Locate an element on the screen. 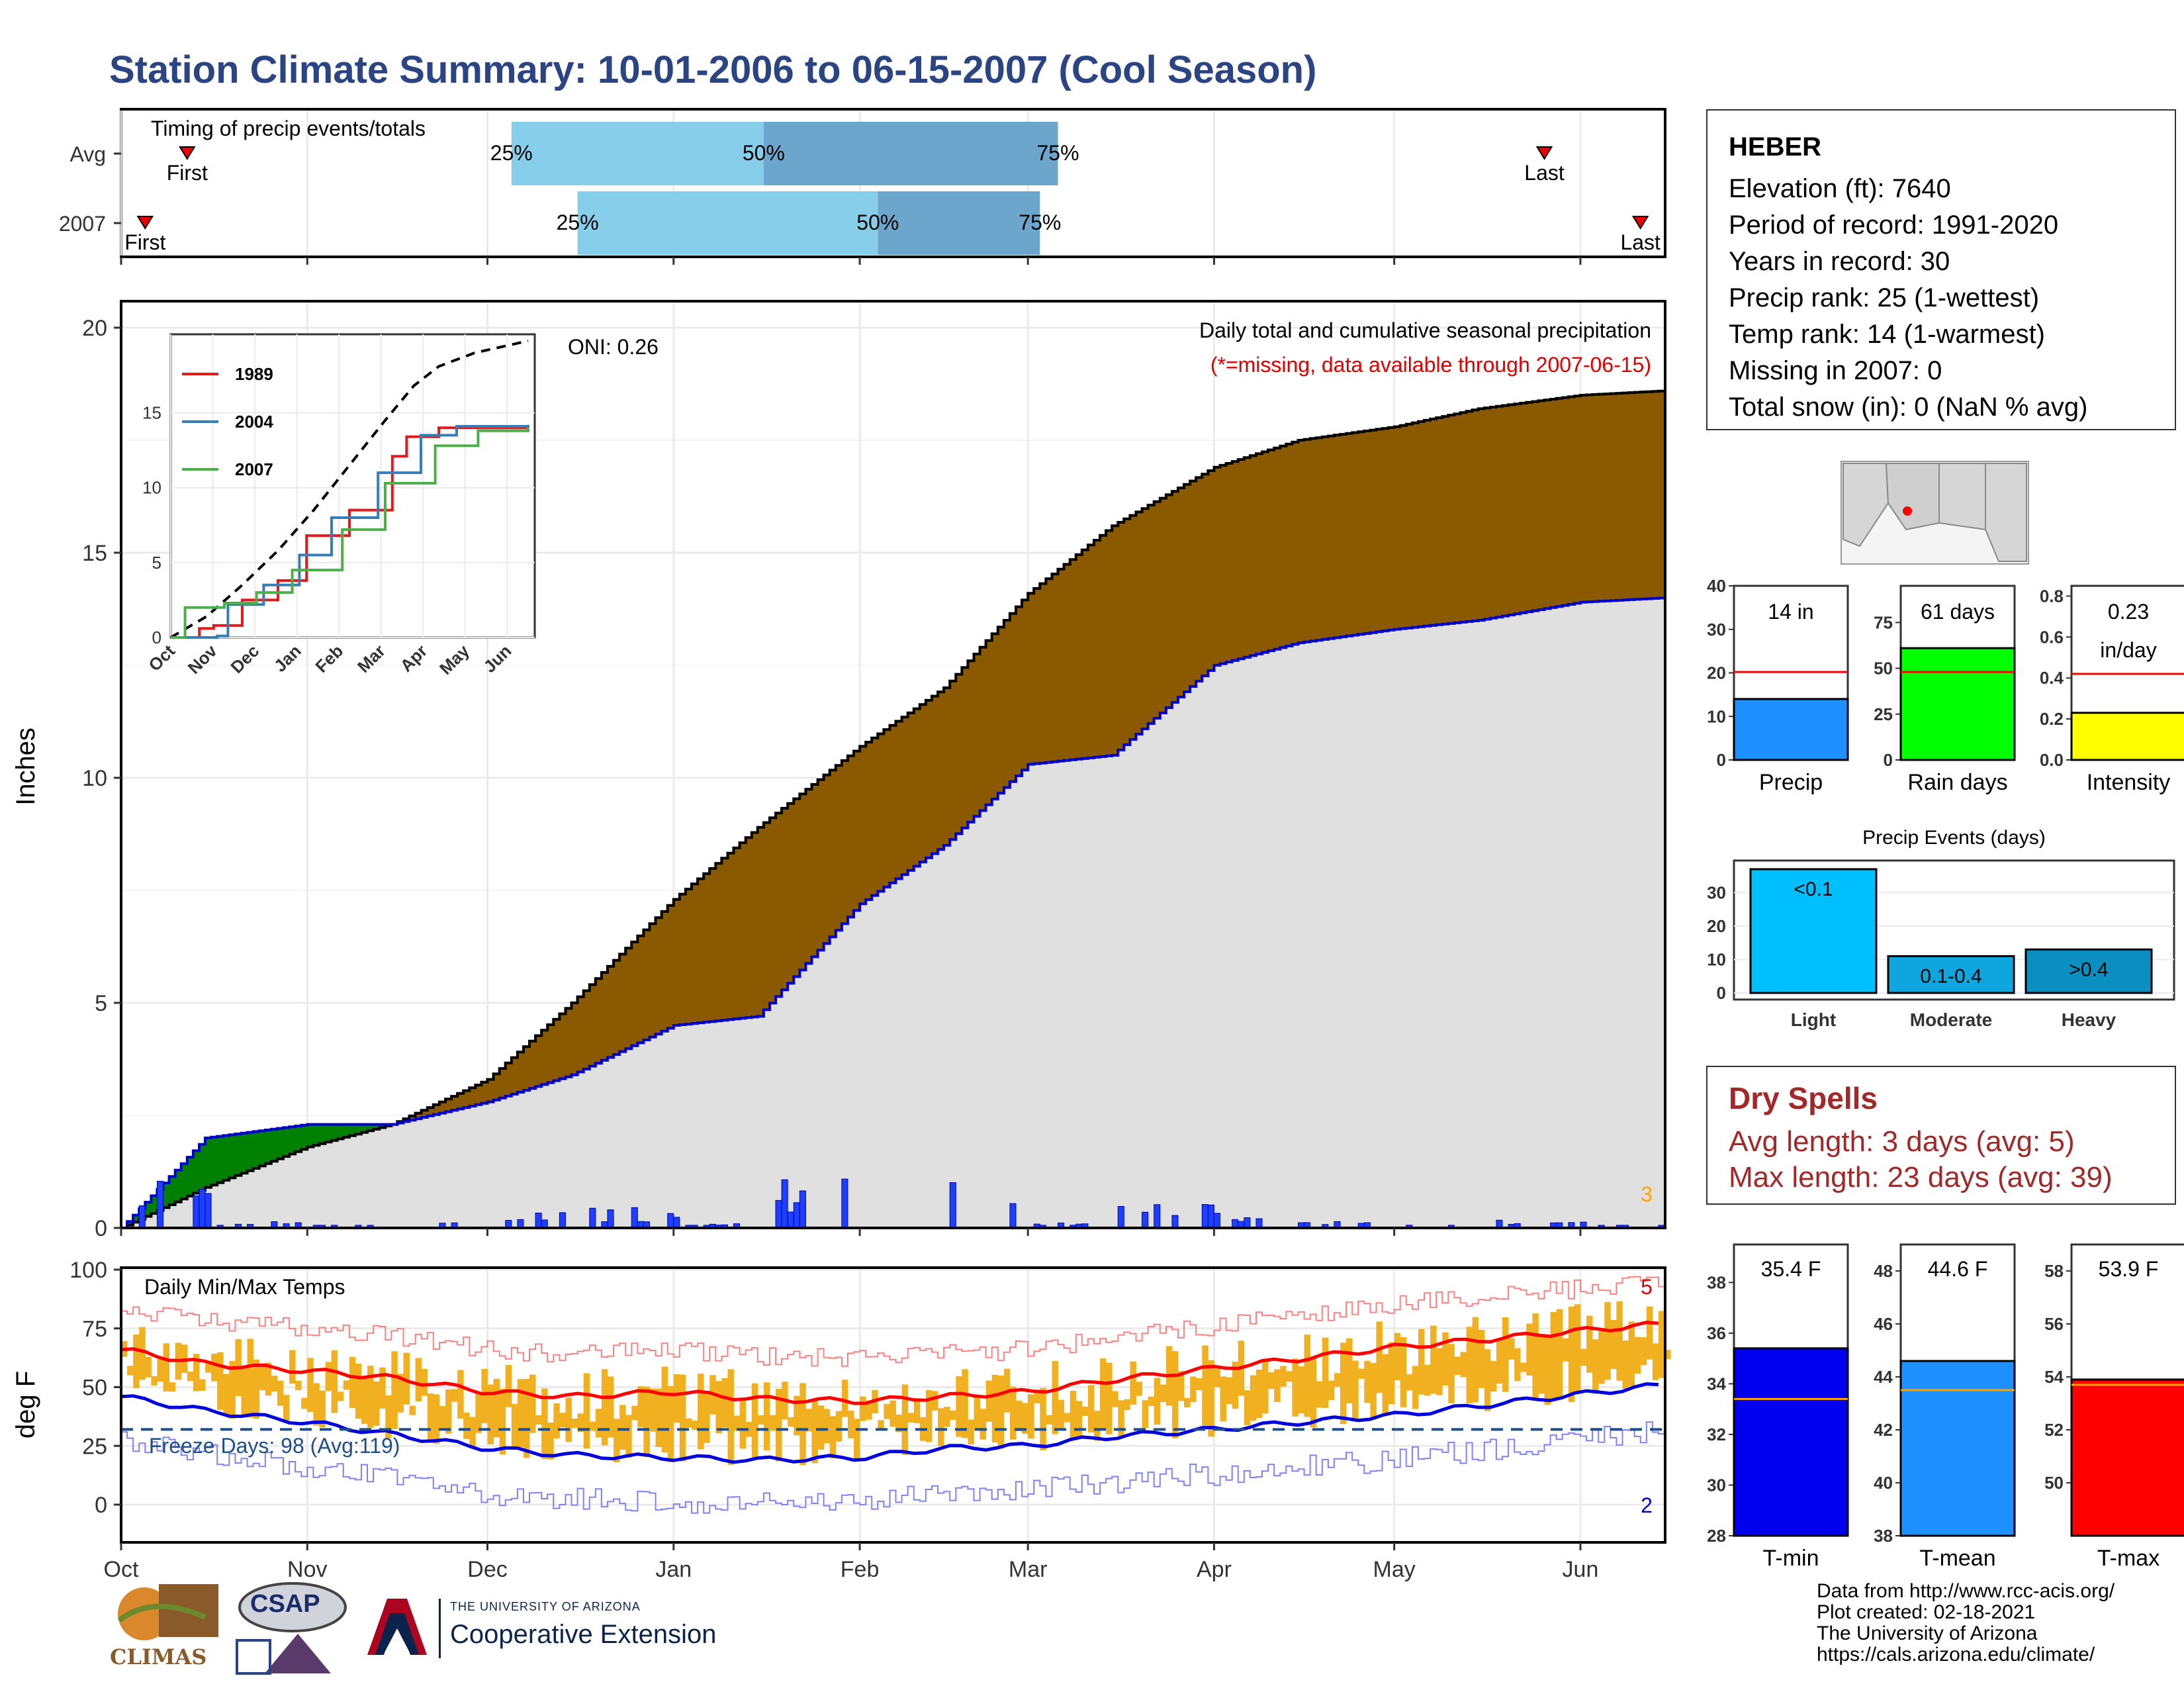 The image size is (2184, 1688). small-ytick-label: 0 is located at coordinates (1721, 760).